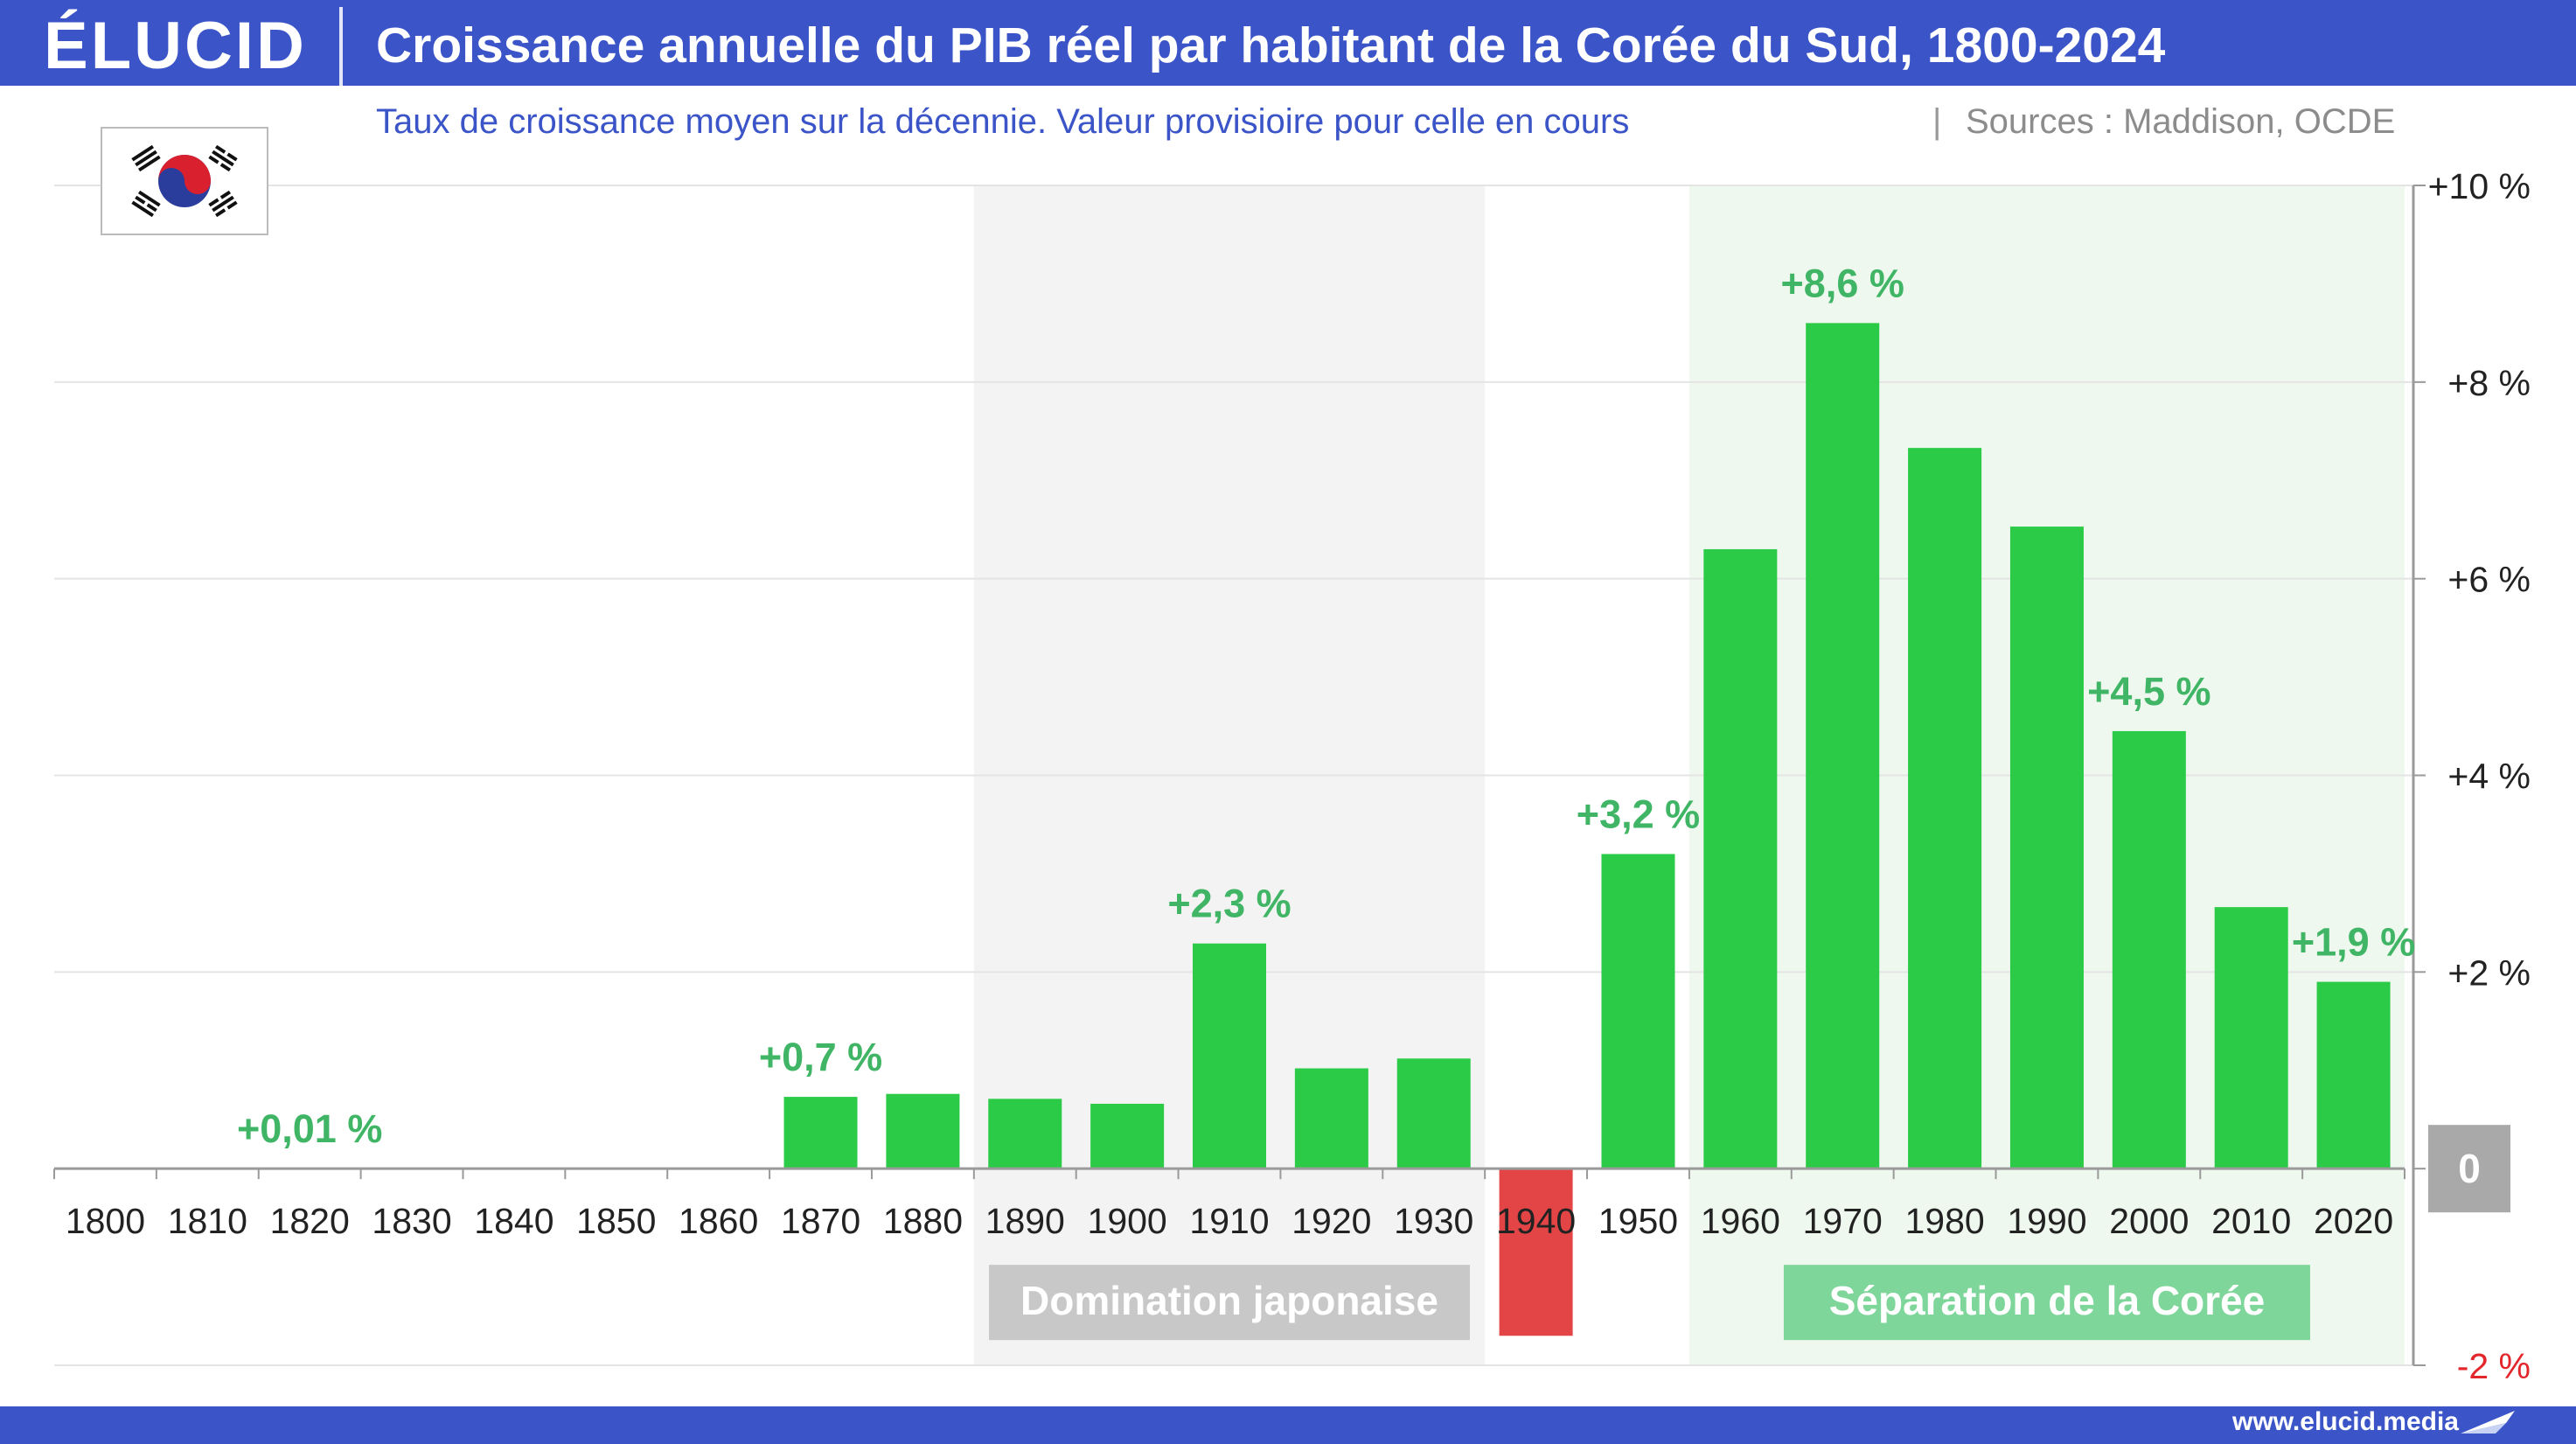 The image size is (2576, 1444). What do you see at coordinates (1843, 1221) in the screenshot?
I see `x-tick-label: 1970` at bounding box center [1843, 1221].